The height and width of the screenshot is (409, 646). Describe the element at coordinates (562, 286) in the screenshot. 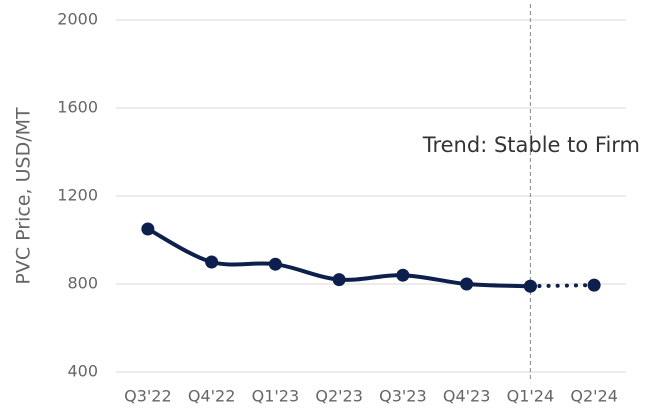

I see `line` at that location.